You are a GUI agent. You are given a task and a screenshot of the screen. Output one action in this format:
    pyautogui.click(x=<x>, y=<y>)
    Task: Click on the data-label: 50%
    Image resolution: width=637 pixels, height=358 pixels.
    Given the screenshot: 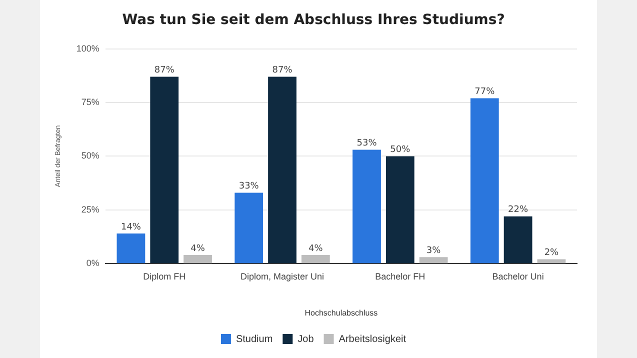 What is the action you would take?
    pyautogui.click(x=400, y=150)
    